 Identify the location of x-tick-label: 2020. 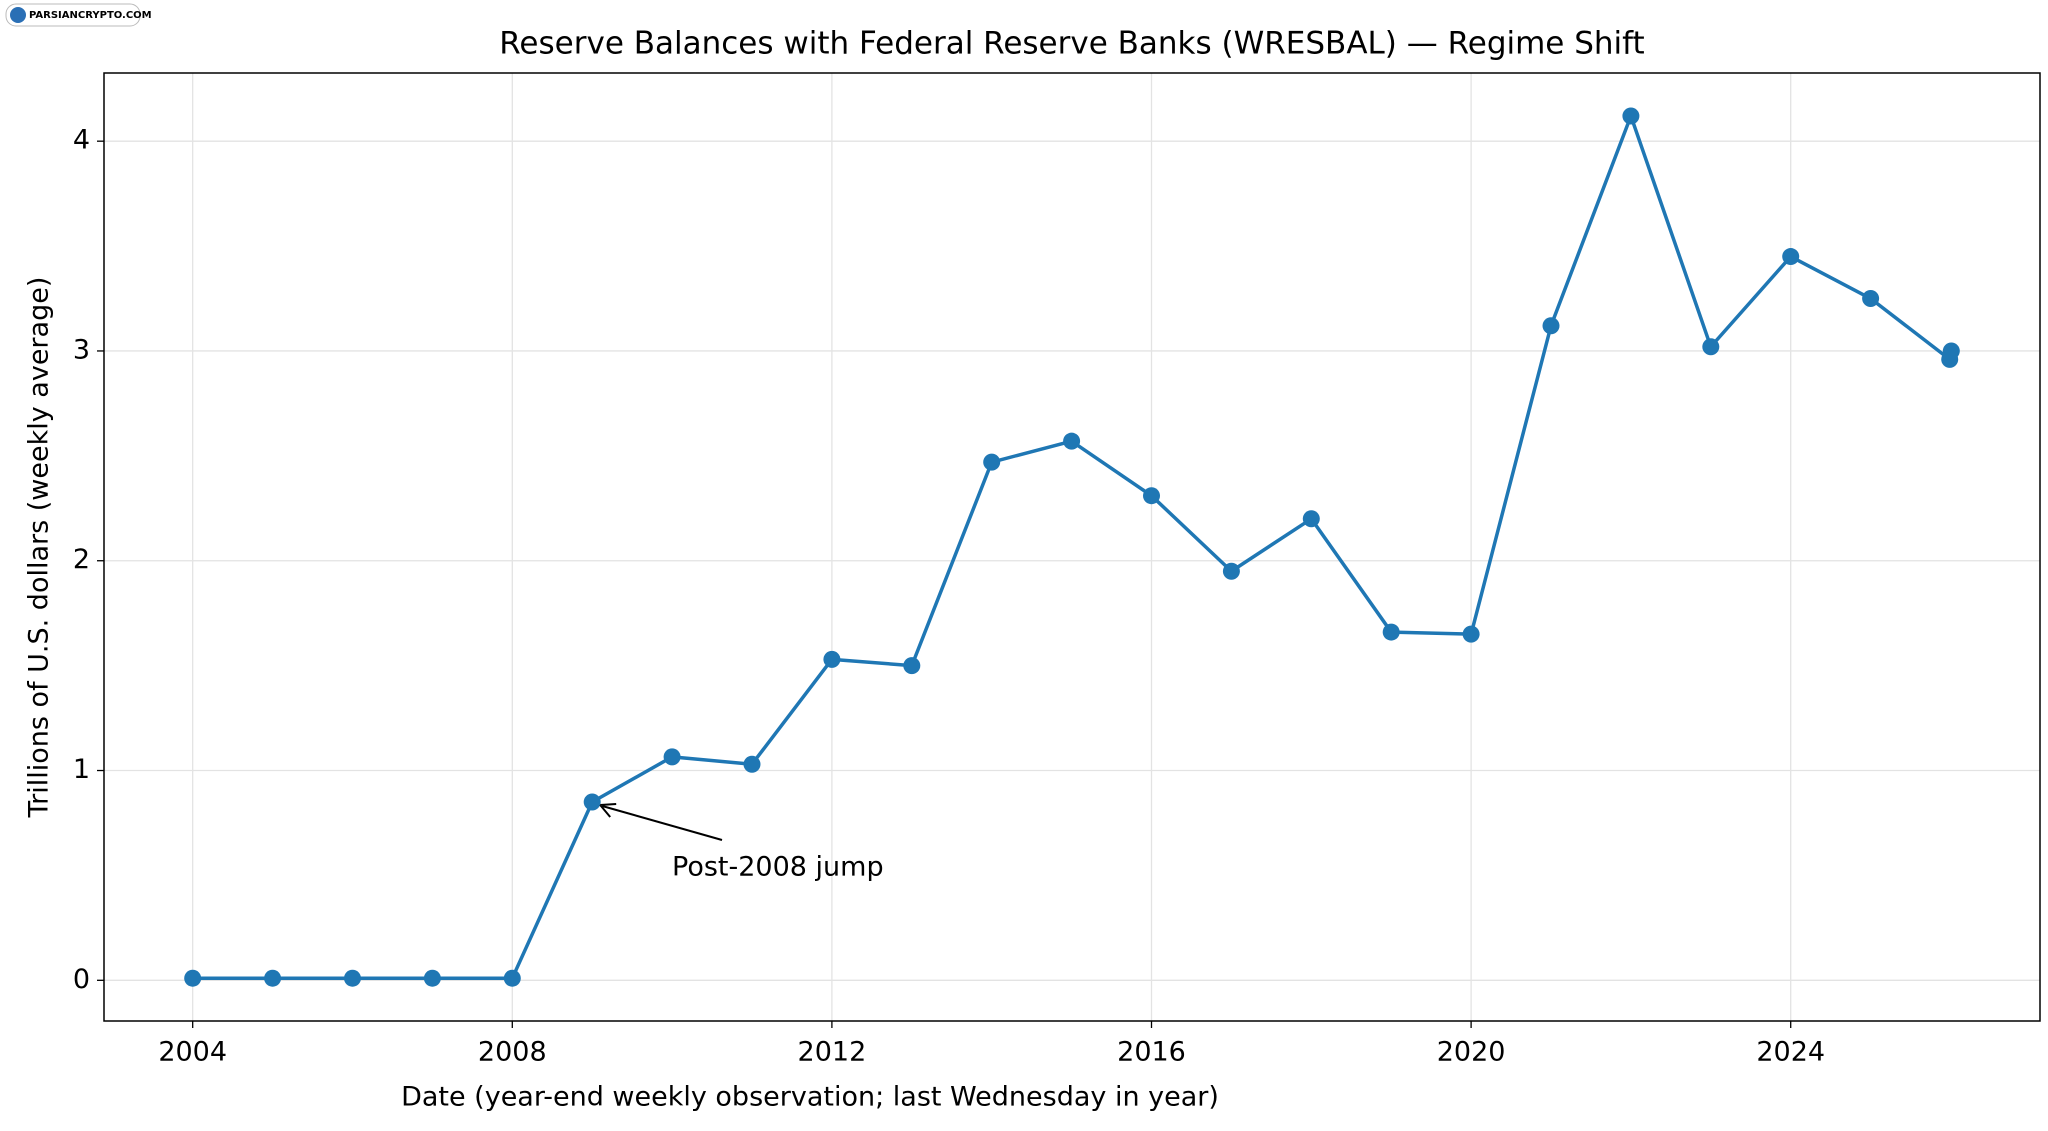
(1471, 1052).